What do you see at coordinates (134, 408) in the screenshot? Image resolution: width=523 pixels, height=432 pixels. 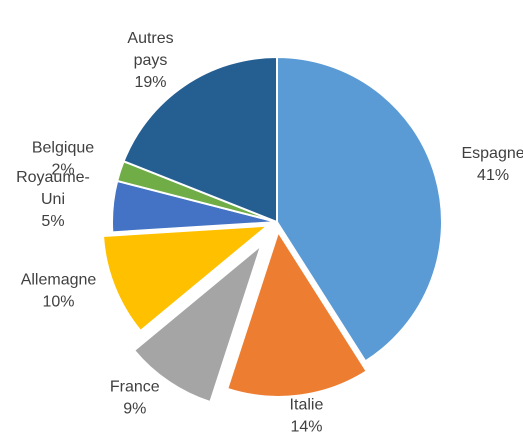 I see `slice-value-label: 9%` at bounding box center [134, 408].